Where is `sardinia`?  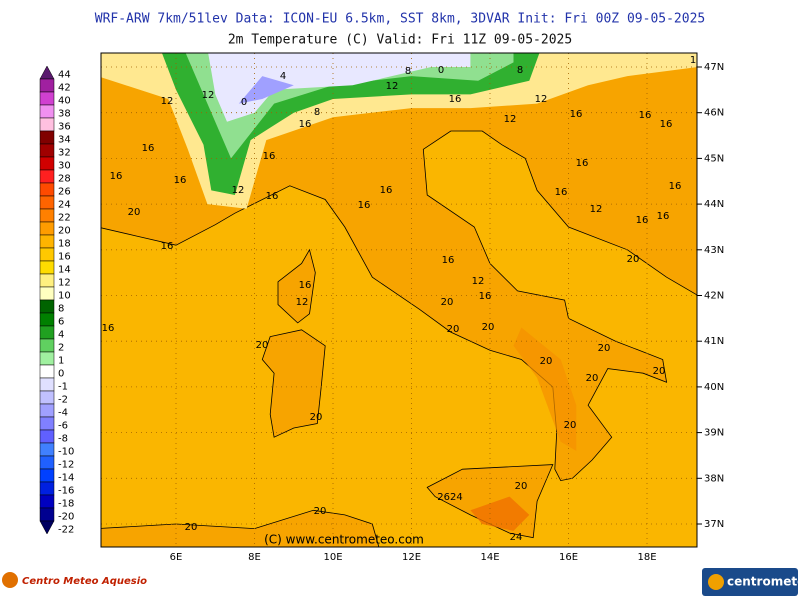
sardinia is located at coordinates (293, 383).